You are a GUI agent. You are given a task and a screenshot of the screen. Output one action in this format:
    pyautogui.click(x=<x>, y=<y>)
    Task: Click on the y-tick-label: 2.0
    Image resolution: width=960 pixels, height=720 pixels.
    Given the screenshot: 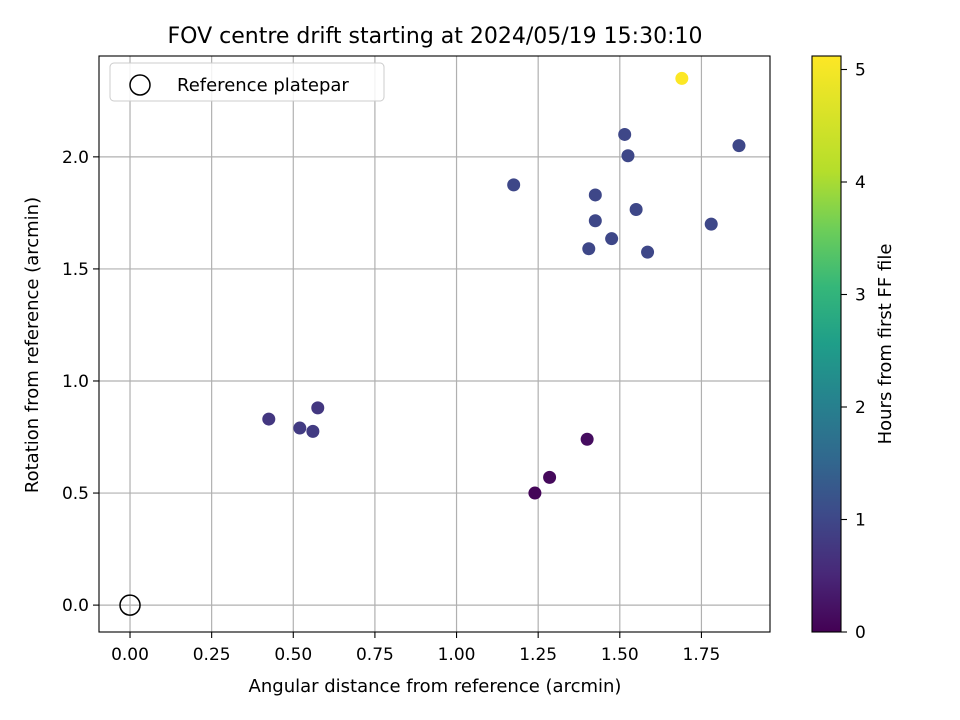 What is the action you would take?
    pyautogui.click(x=75, y=158)
    